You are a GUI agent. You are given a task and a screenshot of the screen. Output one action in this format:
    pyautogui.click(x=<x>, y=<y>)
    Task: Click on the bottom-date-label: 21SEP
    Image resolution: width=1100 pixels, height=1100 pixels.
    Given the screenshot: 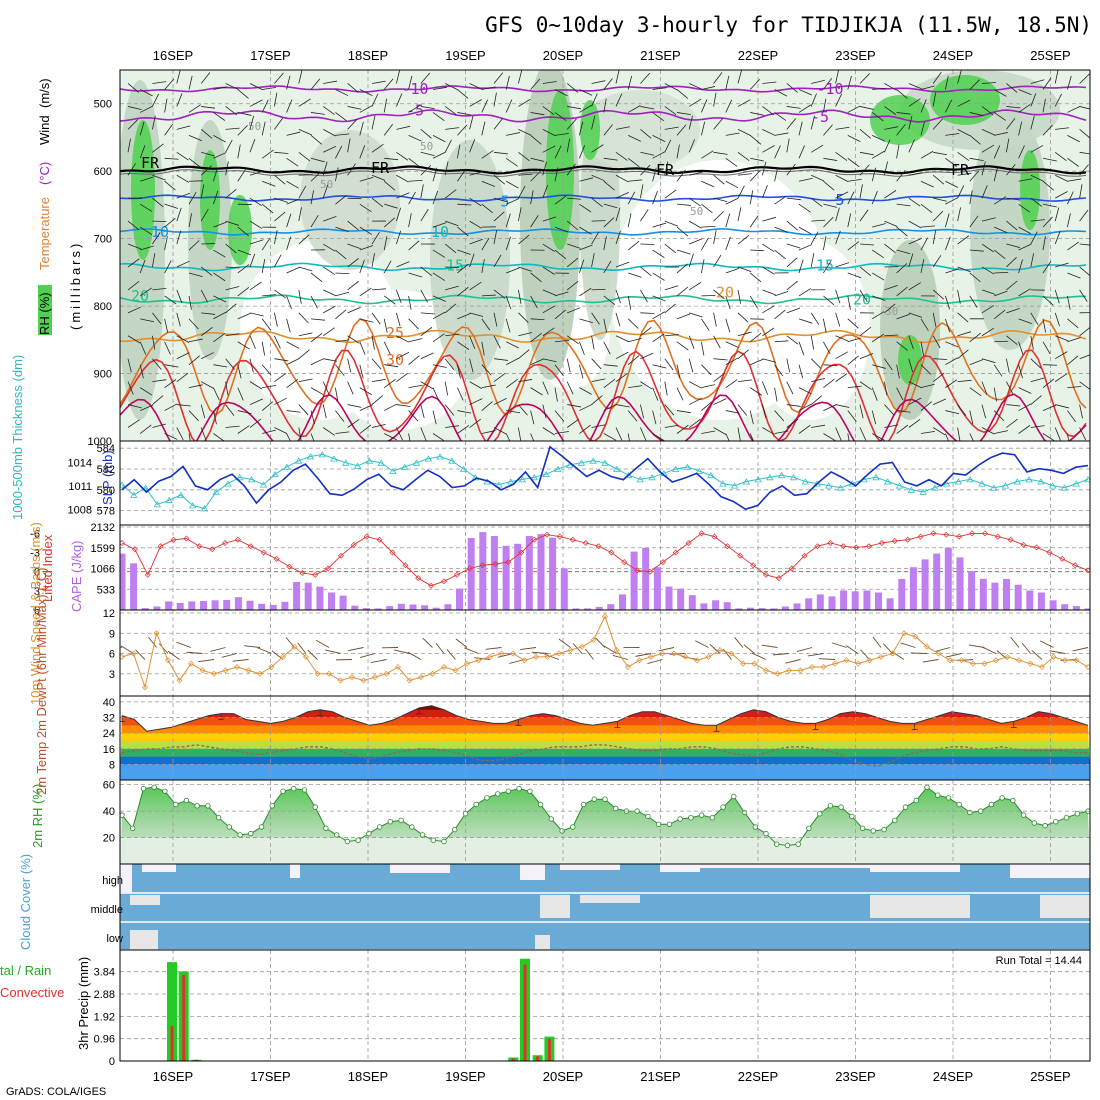 What is the action you would take?
    pyautogui.click(x=660, y=1076)
    